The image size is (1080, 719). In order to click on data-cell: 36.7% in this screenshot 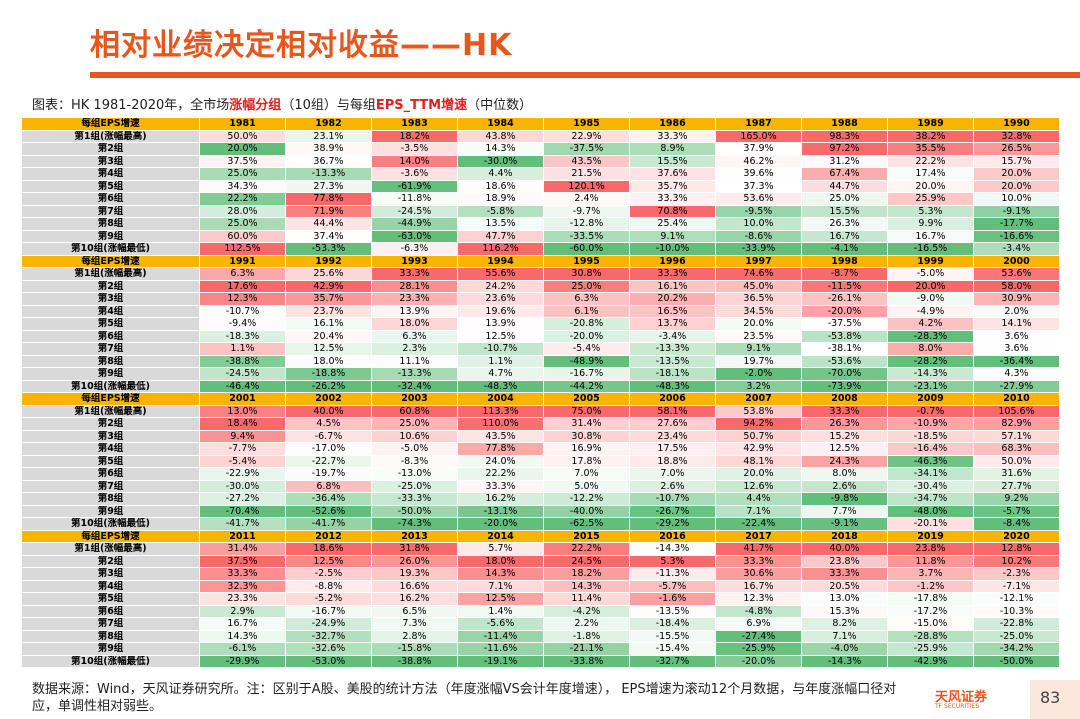, I will do `click(329, 161)`.